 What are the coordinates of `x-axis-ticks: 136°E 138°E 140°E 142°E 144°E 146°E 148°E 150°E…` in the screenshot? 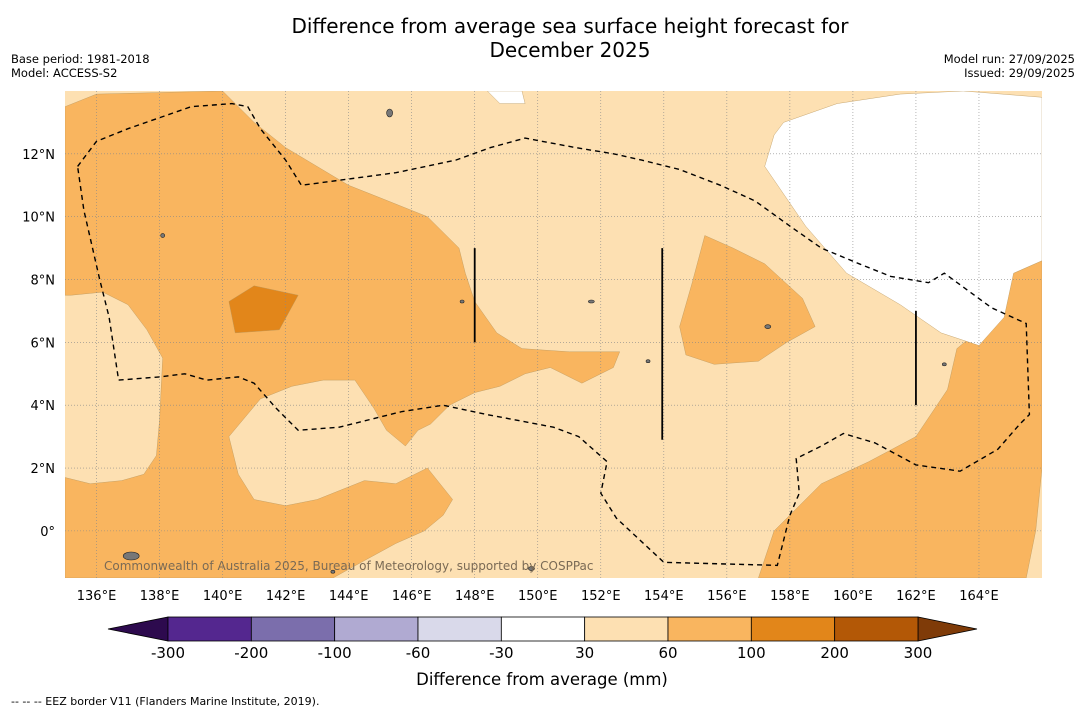 It's located at (538, 596).